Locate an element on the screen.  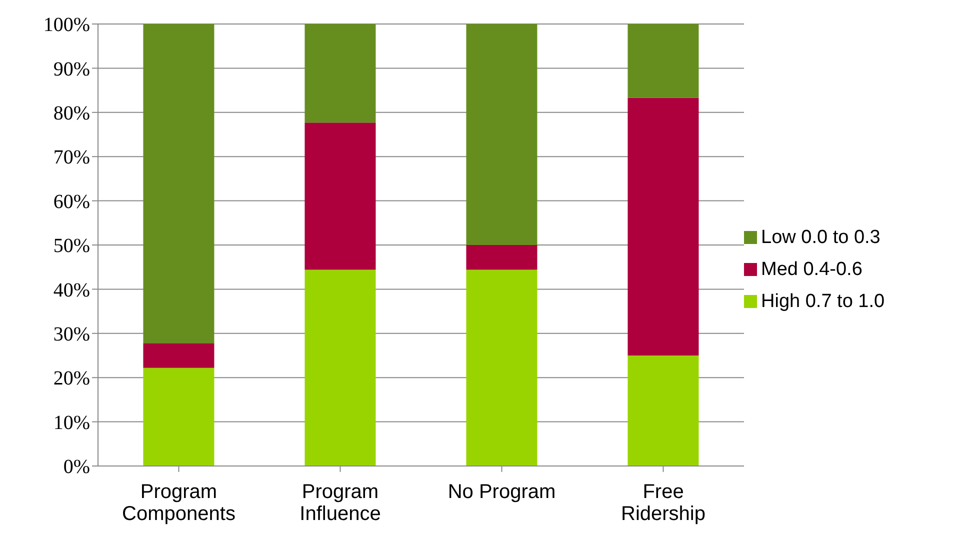
y-tick-label: 40% is located at coordinates (71, 290).